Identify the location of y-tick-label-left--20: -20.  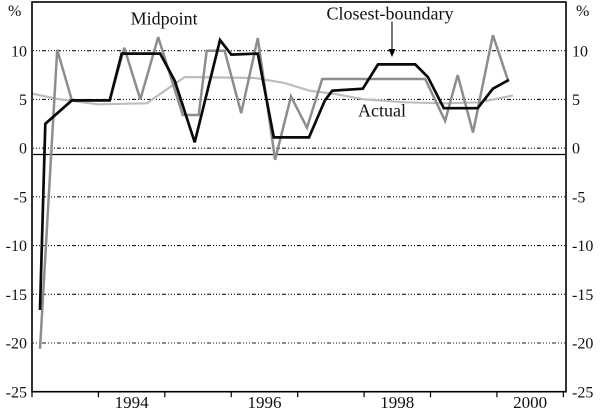
(16, 344).